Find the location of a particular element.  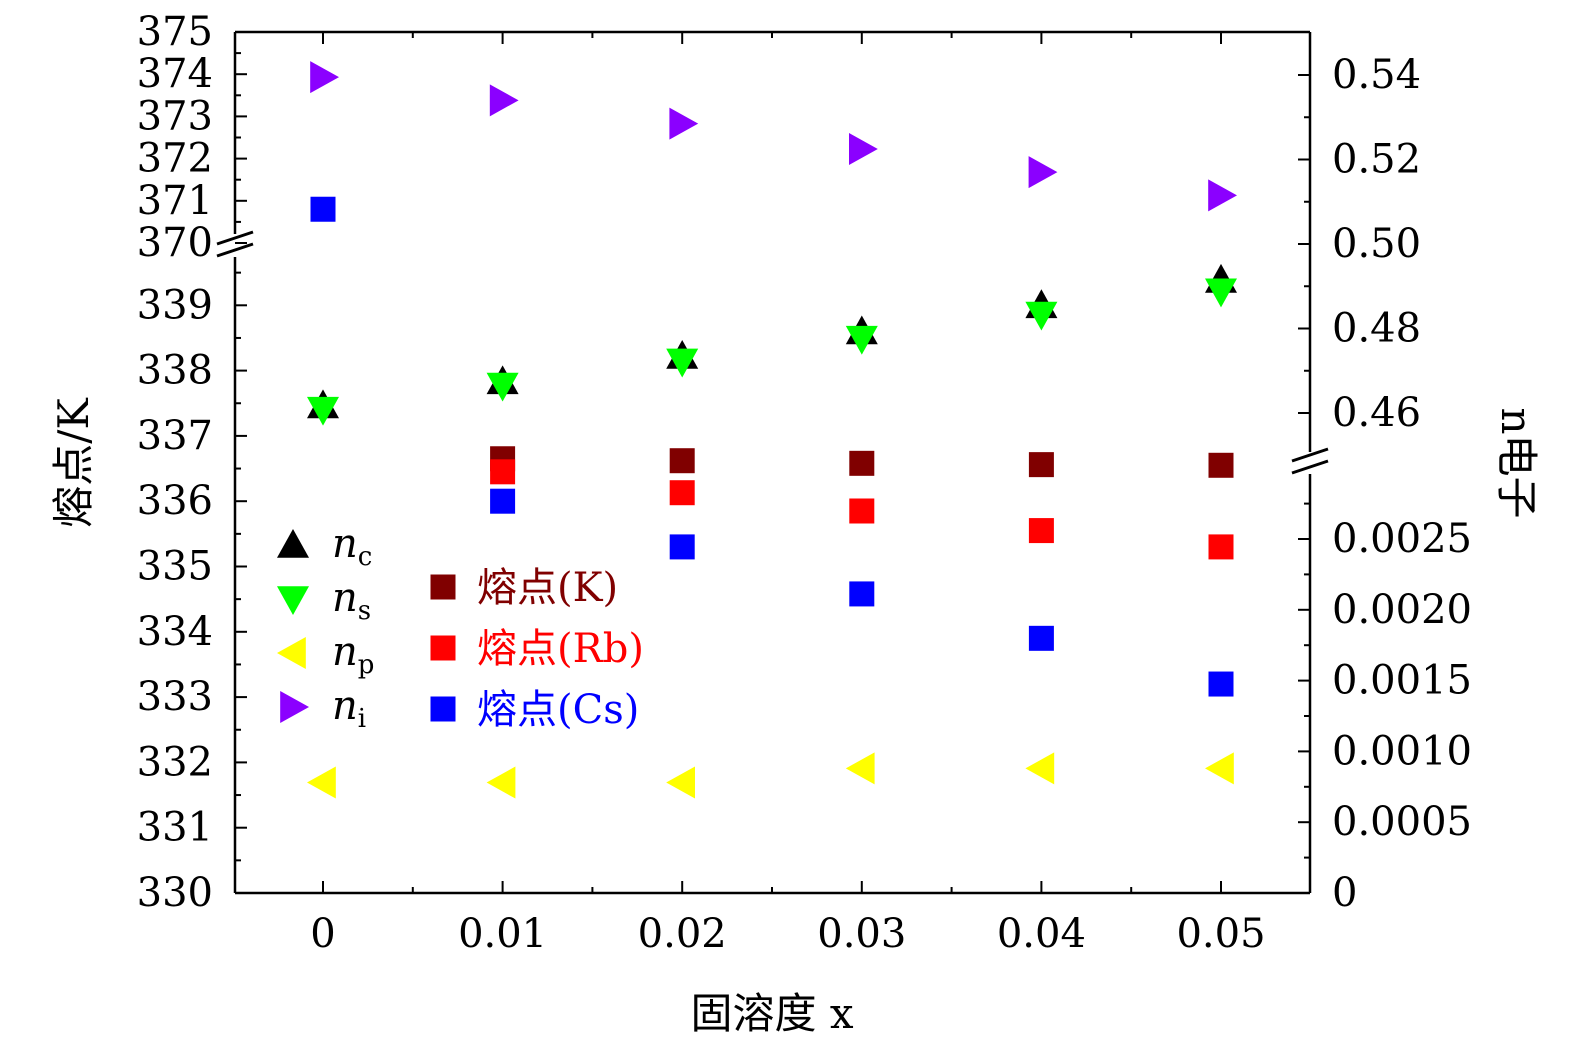

x-tick-label: 0 is located at coordinates (322, 934).